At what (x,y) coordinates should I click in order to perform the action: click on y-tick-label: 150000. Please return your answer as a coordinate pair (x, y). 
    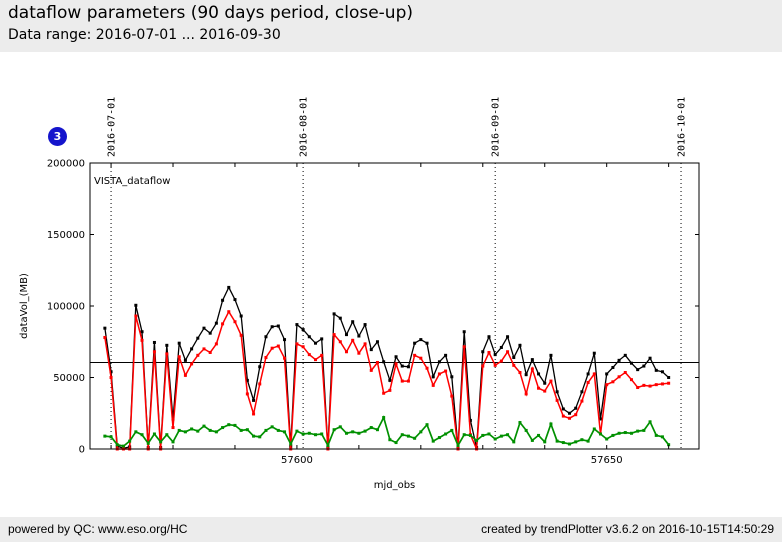
    Looking at the image, I should click on (66, 235).